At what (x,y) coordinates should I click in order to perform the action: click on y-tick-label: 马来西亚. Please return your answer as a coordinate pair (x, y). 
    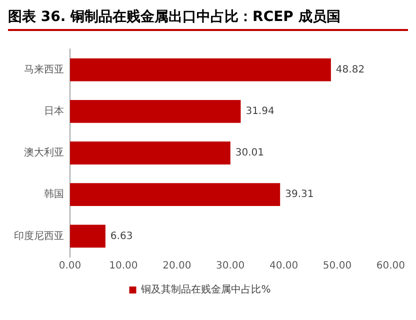
    Looking at the image, I should click on (44, 69).